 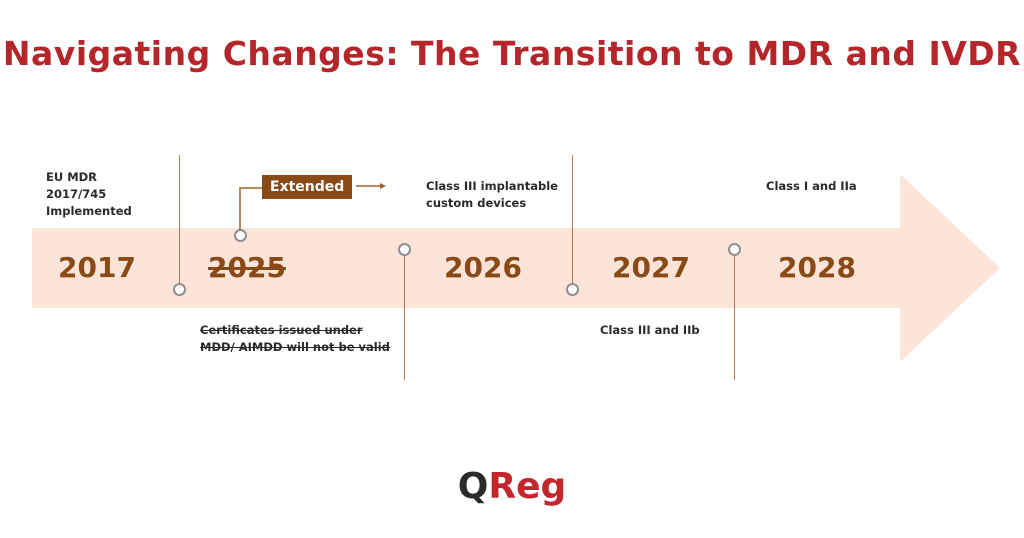 What do you see at coordinates (492, 195) in the screenshot?
I see `note-class-iii-implantable: Class III implantable custom devices` at bounding box center [492, 195].